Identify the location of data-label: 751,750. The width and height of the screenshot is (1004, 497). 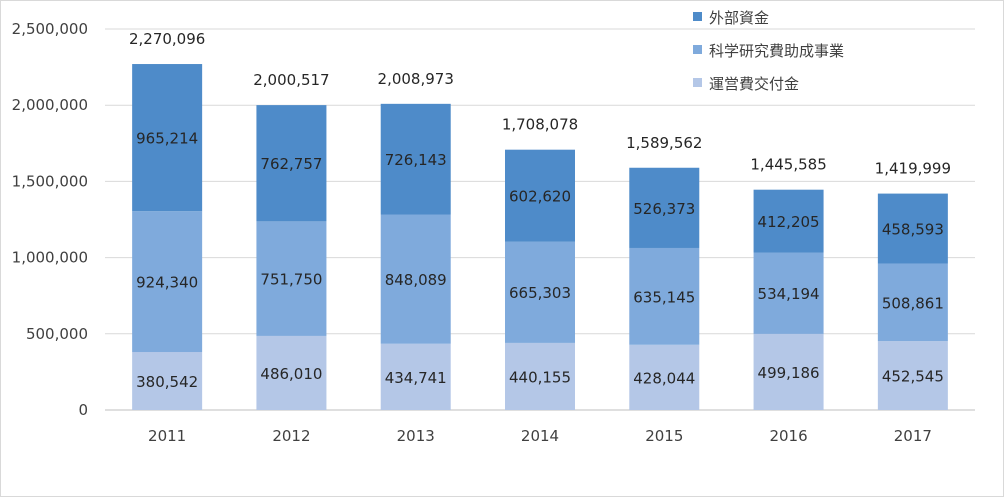
(291, 280).